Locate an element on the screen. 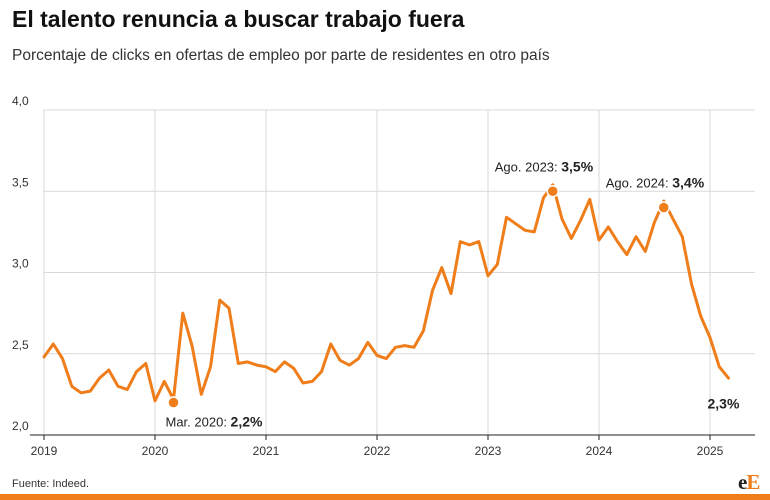 The width and height of the screenshot is (770, 500). logo-big-letter: E is located at coordinates (753, 482).